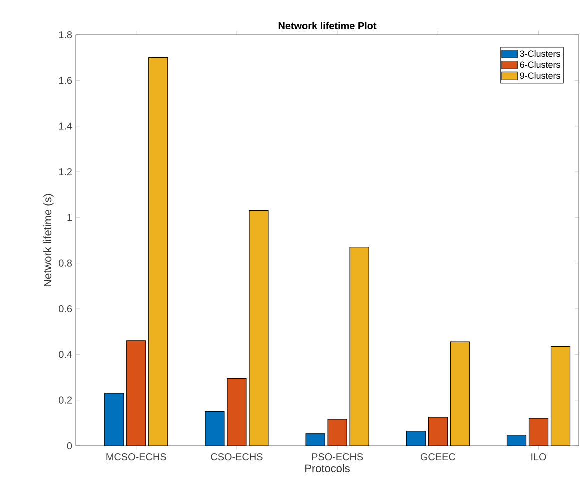  What do you see at coordinates (65, 80) in the screenshot?
I see `y-tick-label: 1.6` at bounding box center [65, 80].